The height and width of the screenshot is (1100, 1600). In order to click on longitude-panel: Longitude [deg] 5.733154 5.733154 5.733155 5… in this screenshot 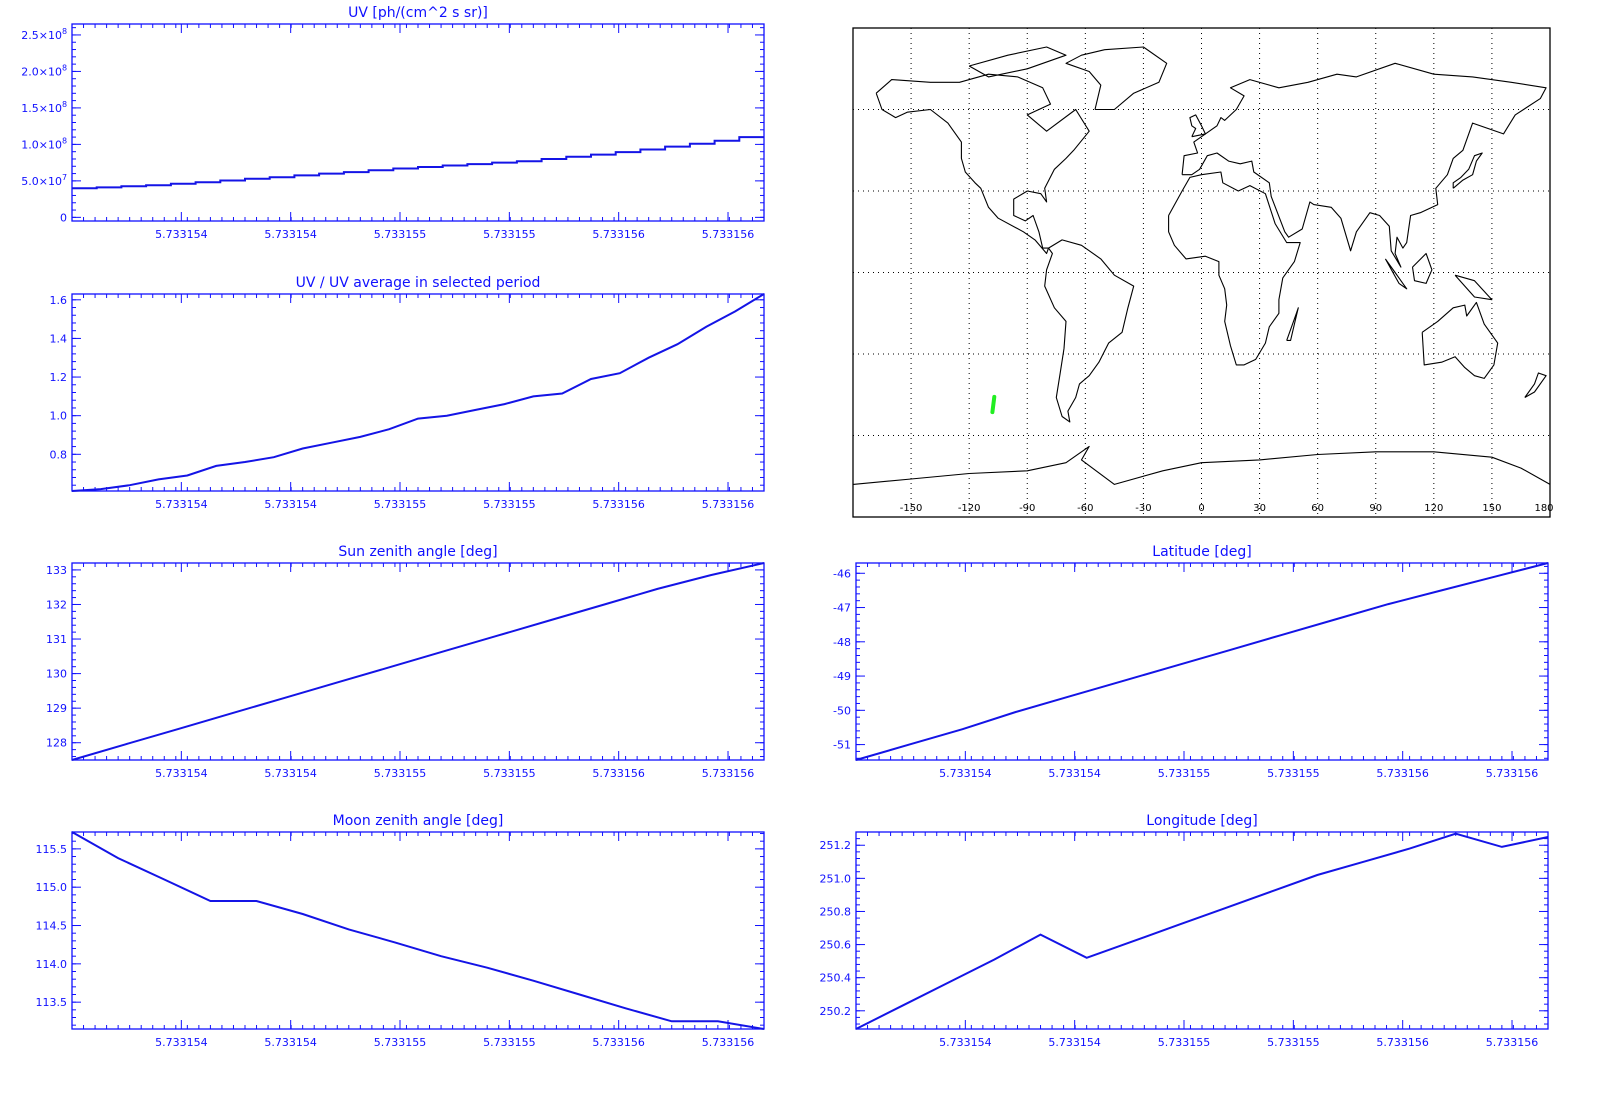, I will do `click(1184, 931)`.